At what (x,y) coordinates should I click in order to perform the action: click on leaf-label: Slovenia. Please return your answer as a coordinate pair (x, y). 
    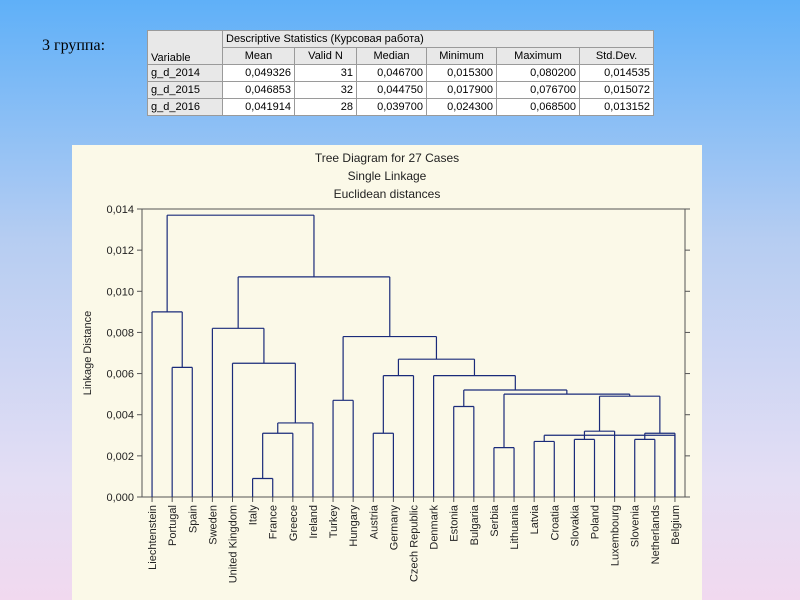
    Looking at the image, I should click on (636, 525).